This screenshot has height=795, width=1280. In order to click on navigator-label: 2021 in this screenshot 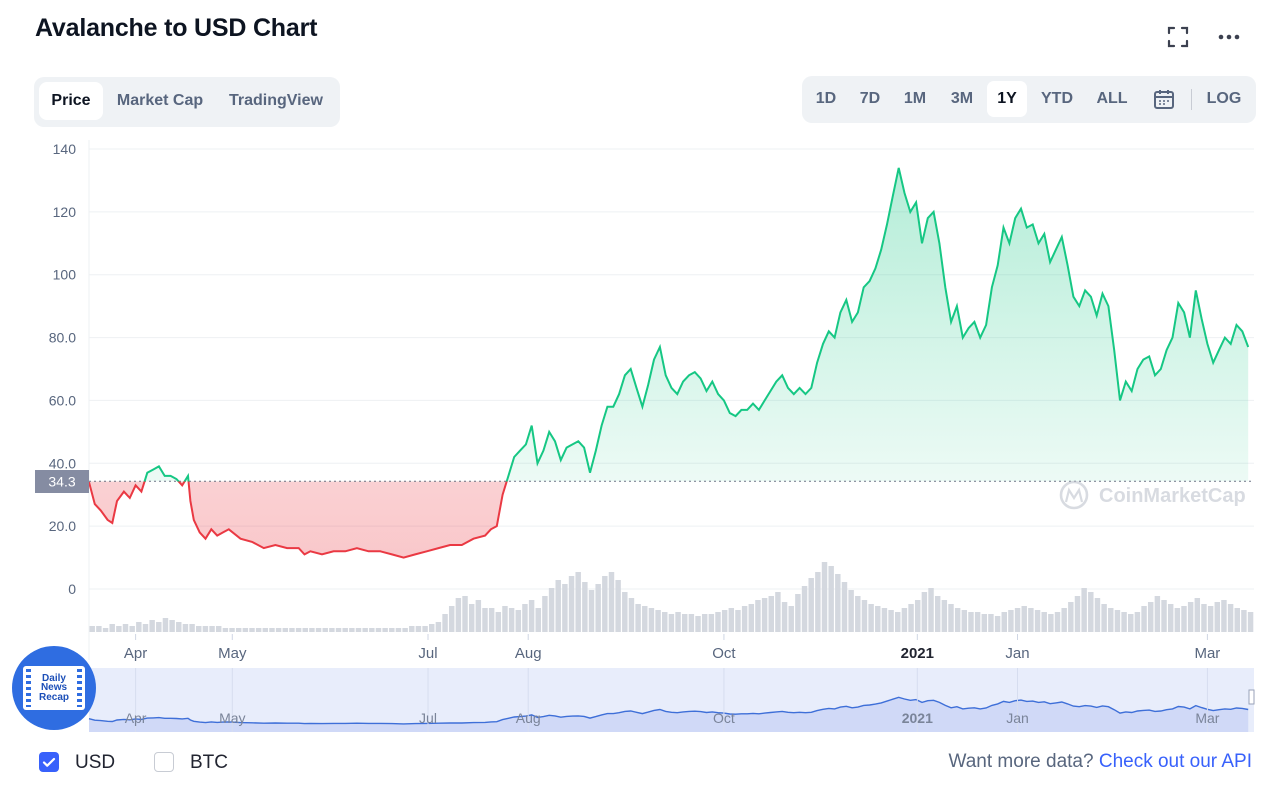, I will do `click(917, 718)`.